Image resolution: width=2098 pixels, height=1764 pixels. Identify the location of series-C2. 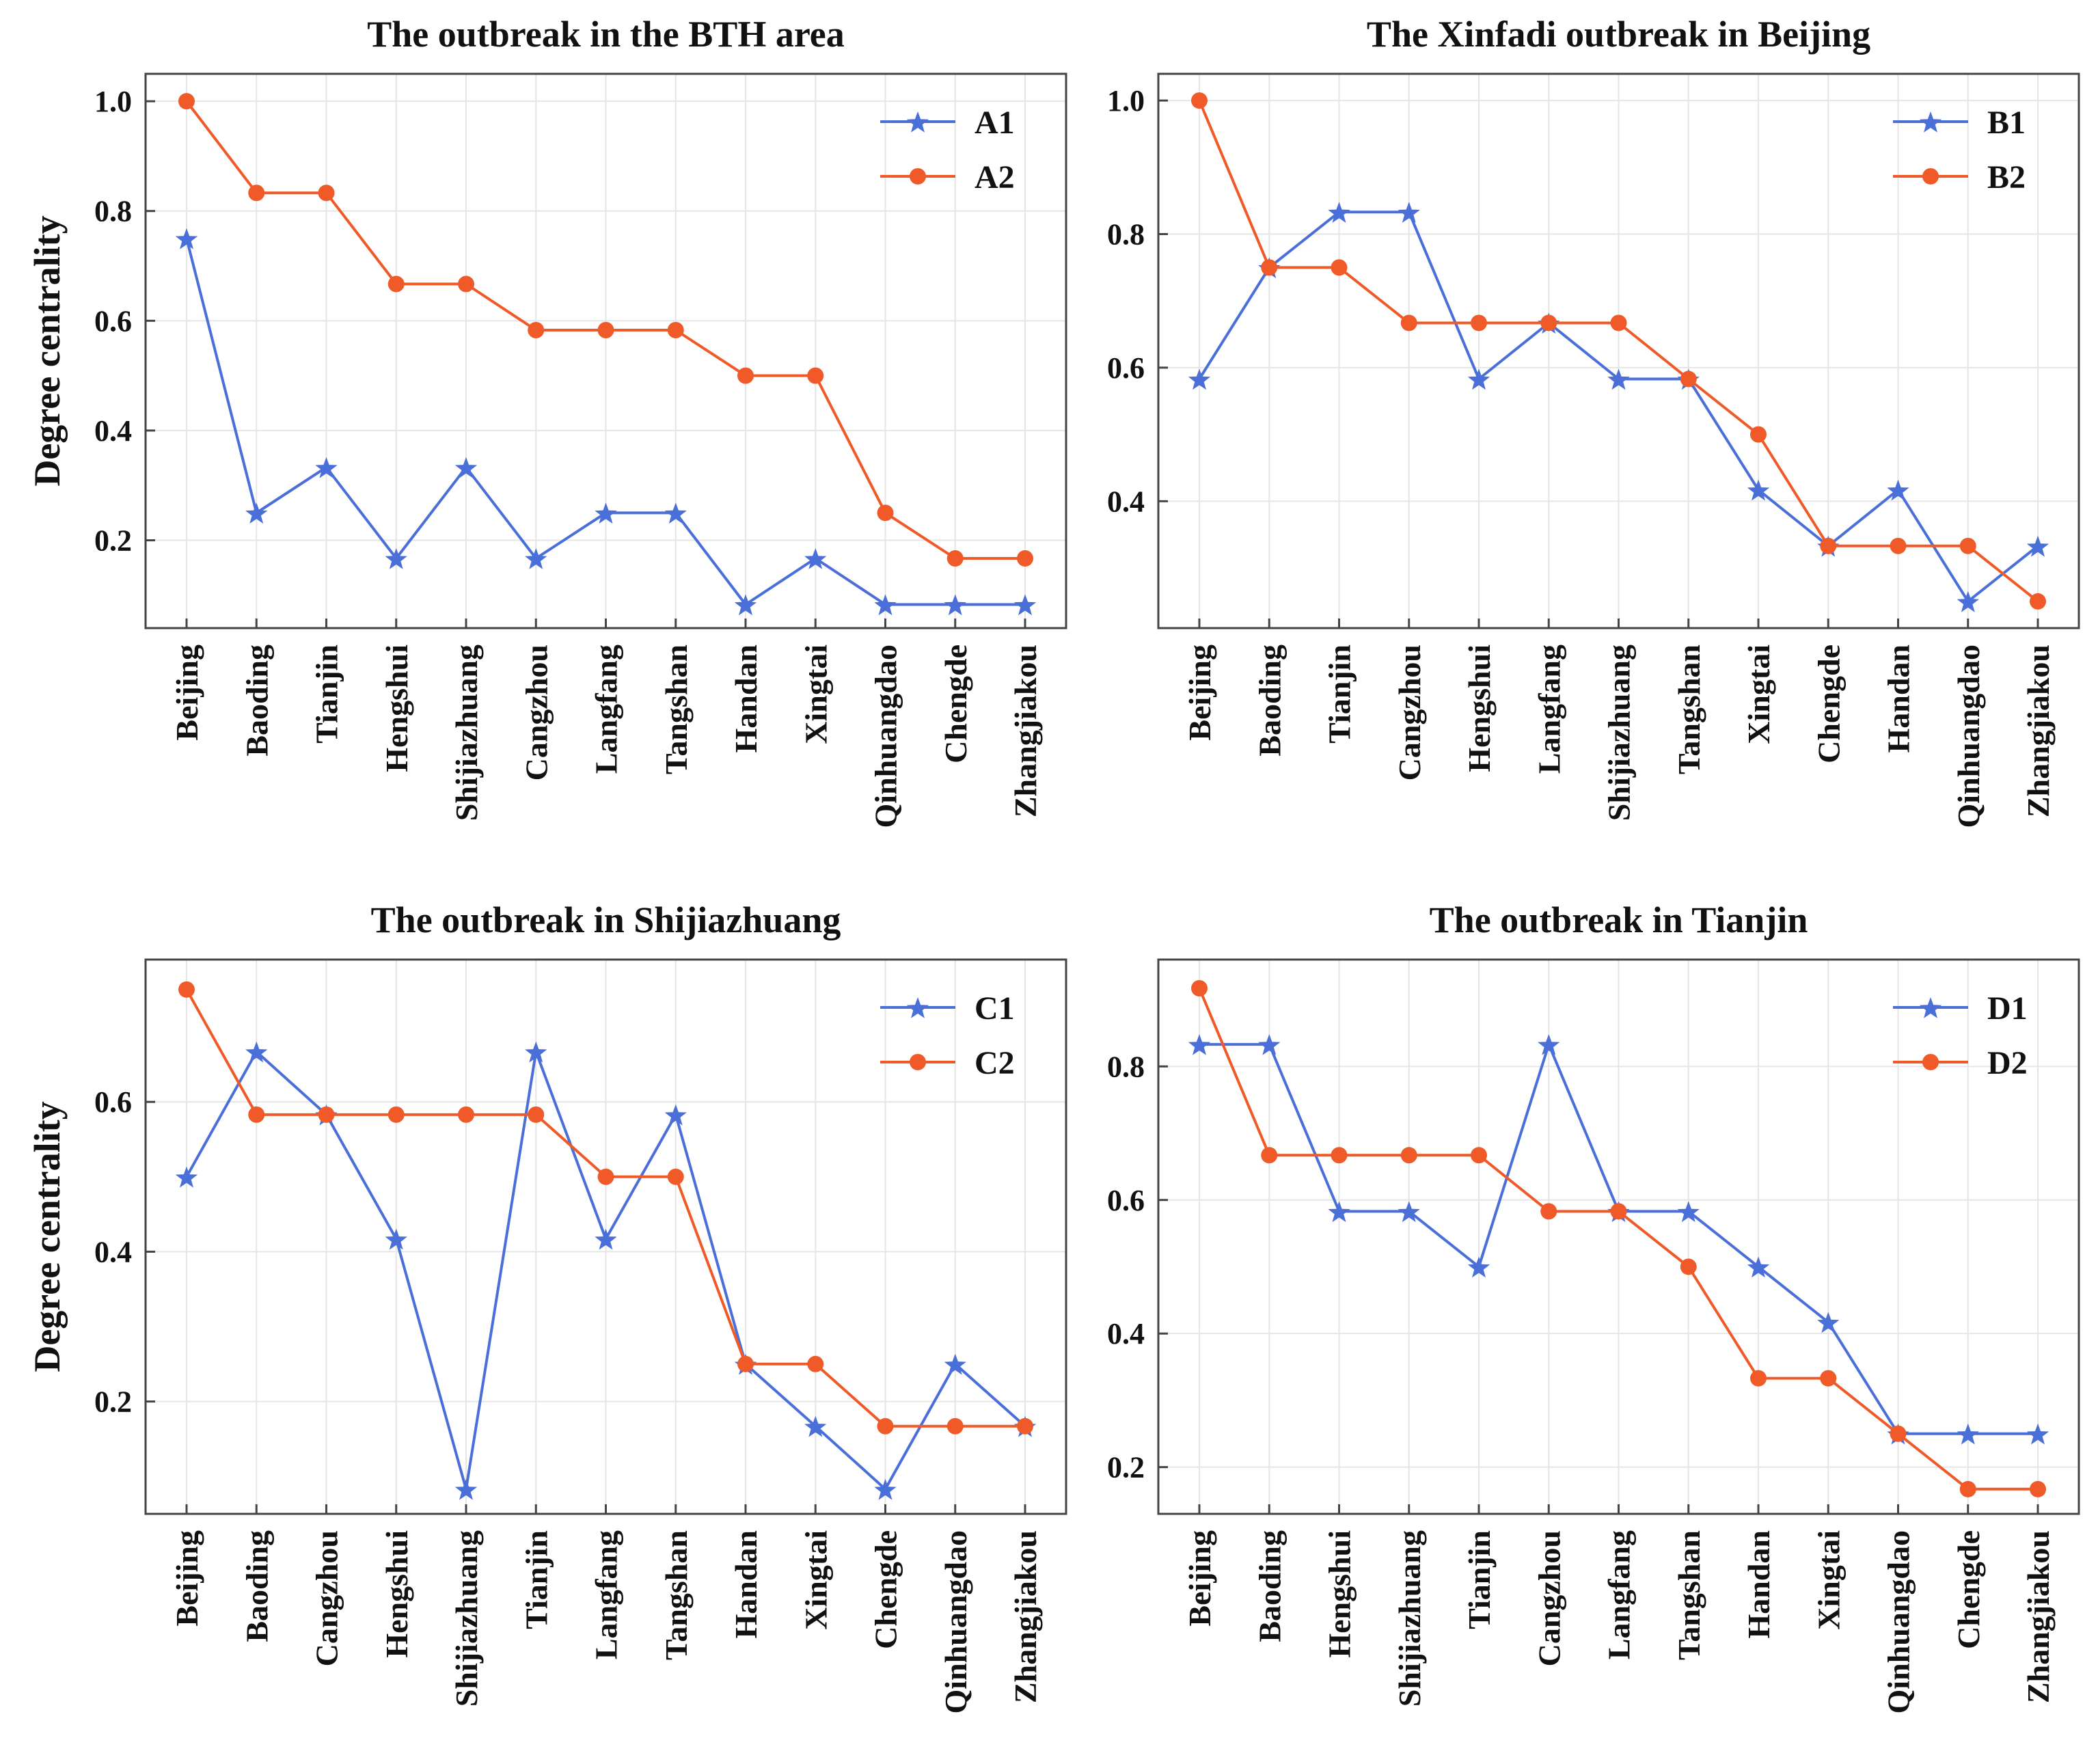
(605, 1208).